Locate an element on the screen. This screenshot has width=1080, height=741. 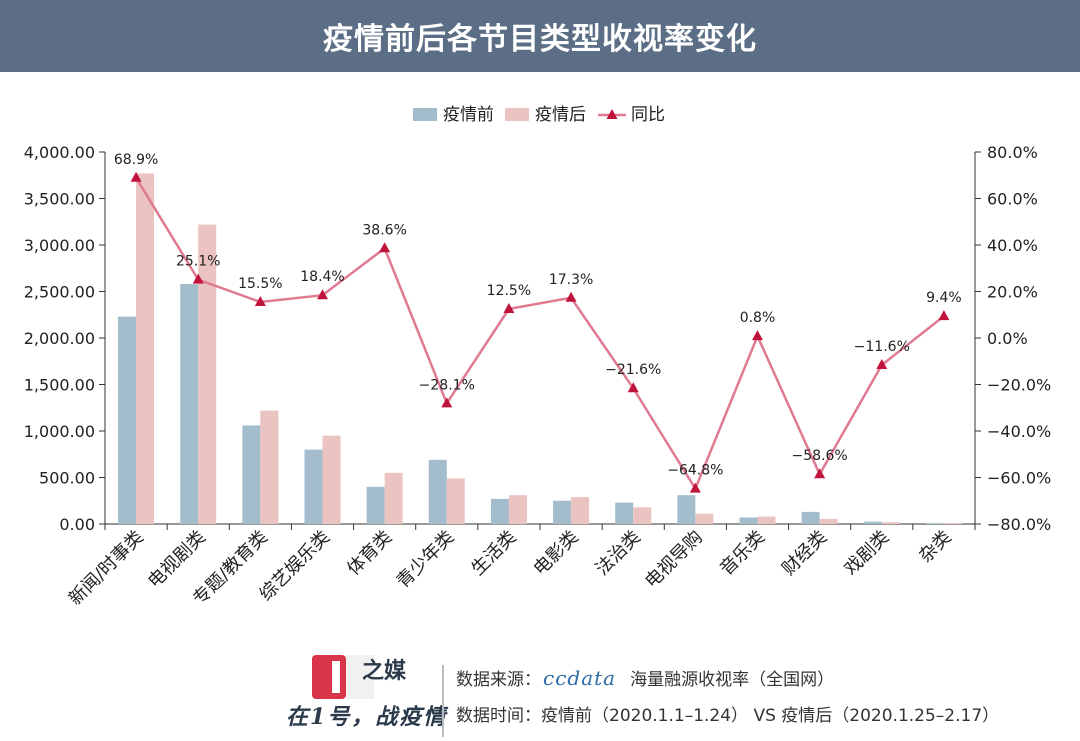
slogan: 在1号，战疫情 is located at coordinates (367, 717).